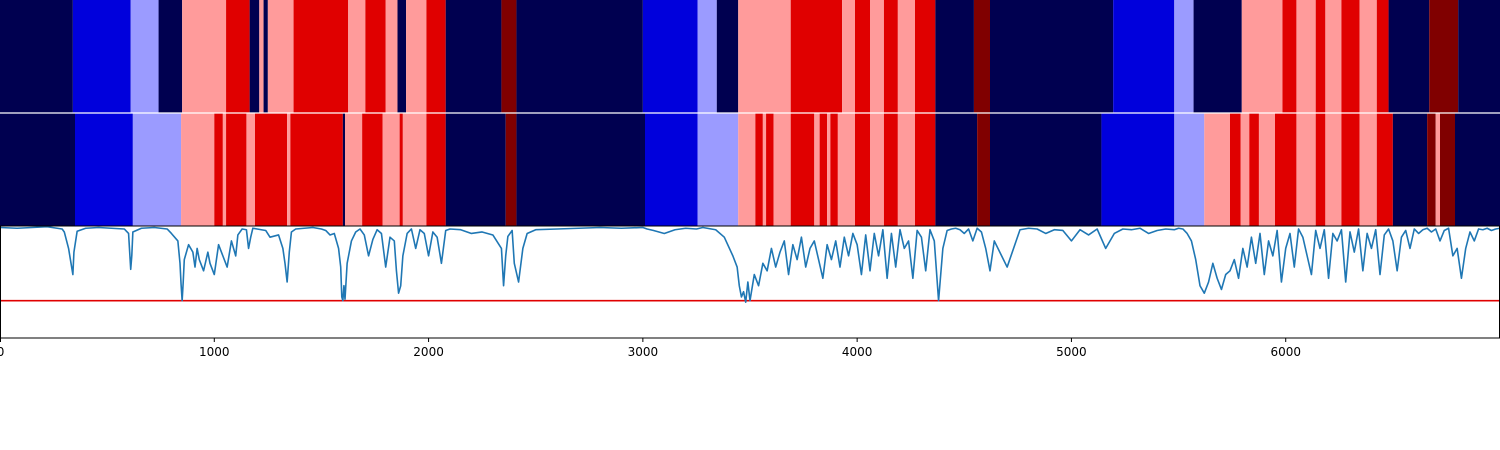  I want to click on x-tick-label: 6000, so click(1285, 352).